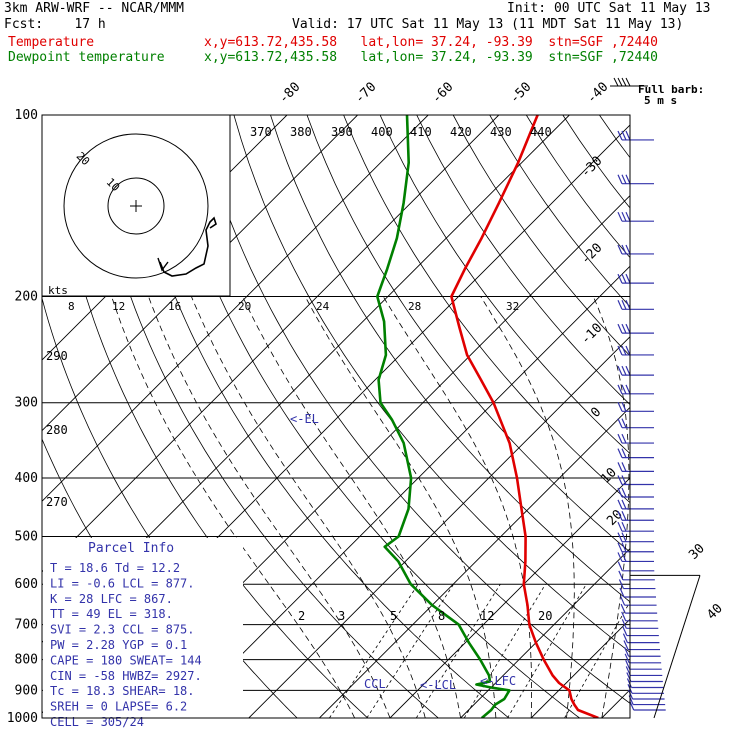 Image resolution: width=740 pixels, height=740 pixels. Describe the element at coordinates (609, 8) in the screenshot. I see `init-time: Init: 00 UTC Sat 11 May 13` at that location.